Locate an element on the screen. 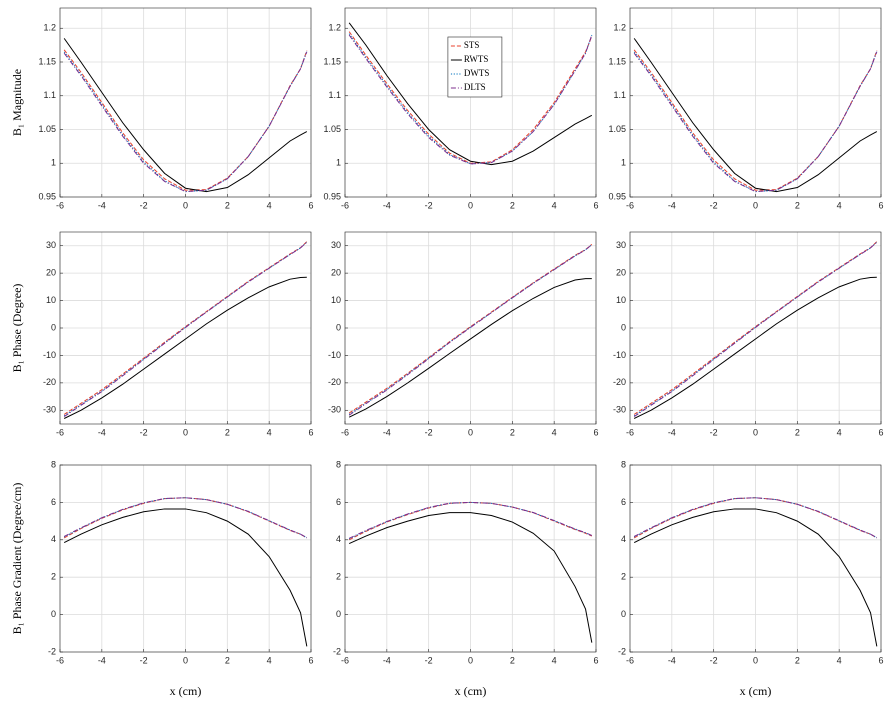 The height and width of the screenshot is (706, 893). legend-box is located at coordinates (475, 67).